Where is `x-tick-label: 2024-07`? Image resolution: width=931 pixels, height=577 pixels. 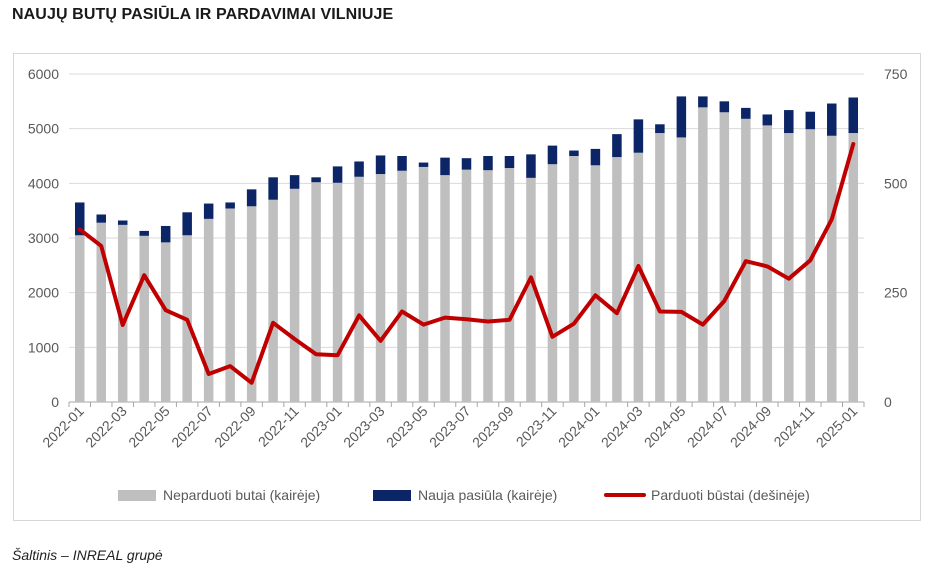
x-tick-label: 2024-07 is located at coordinates (708, 427).